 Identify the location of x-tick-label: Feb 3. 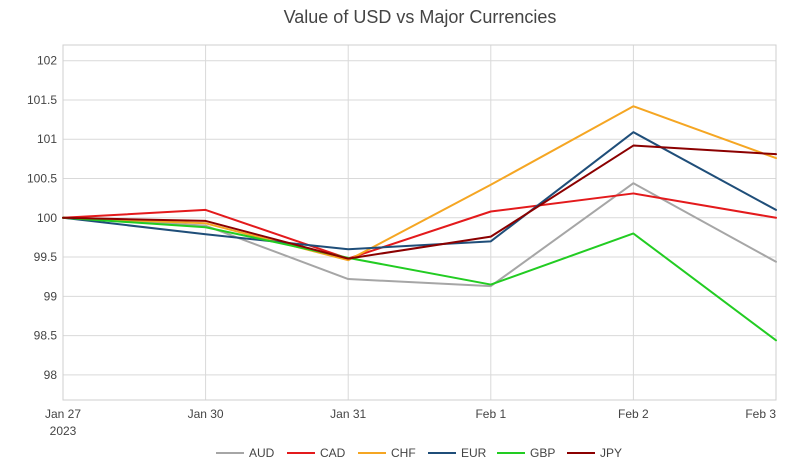
(760, 414).